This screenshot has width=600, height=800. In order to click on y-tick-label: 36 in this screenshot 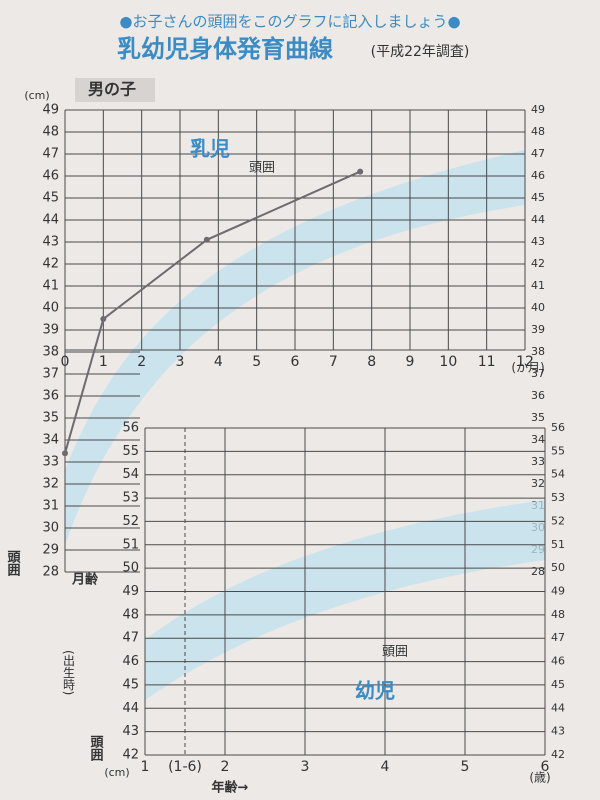, I will do `click(50, 396)`.